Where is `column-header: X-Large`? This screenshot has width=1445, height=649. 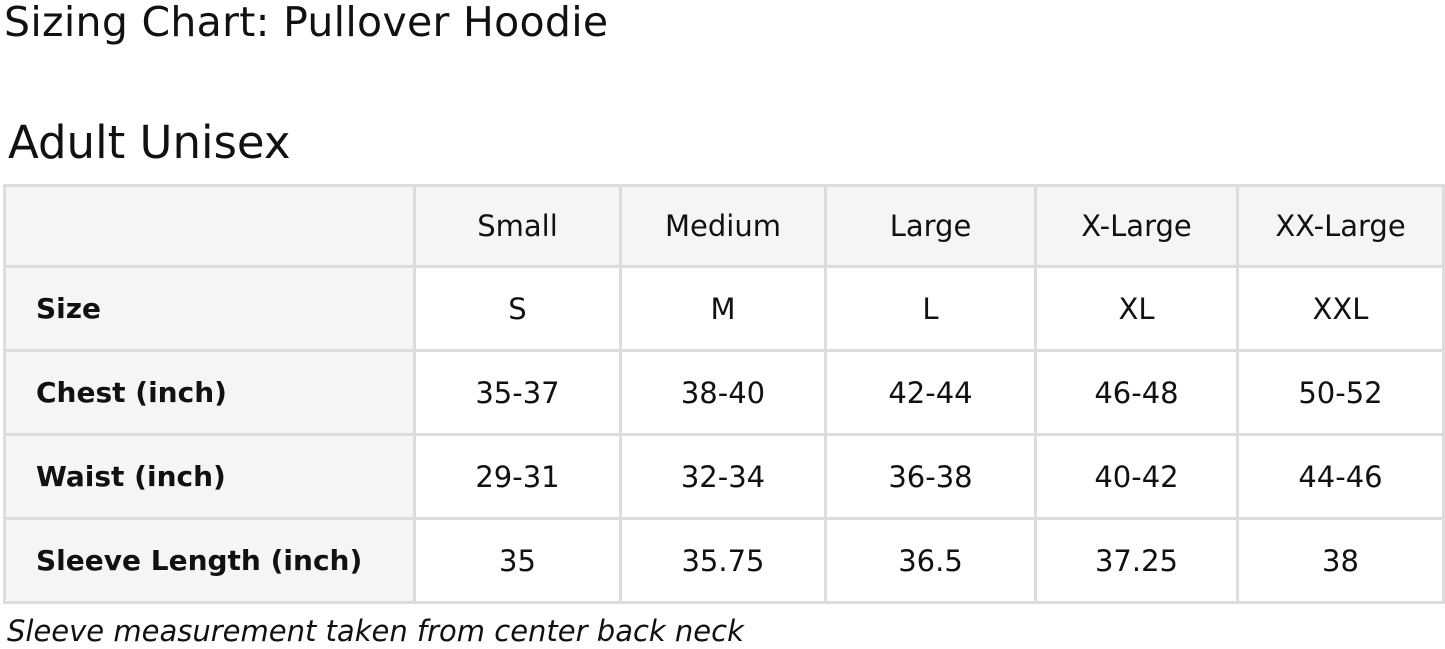 column-header: X-Large is located at coordinates (1136, 226).